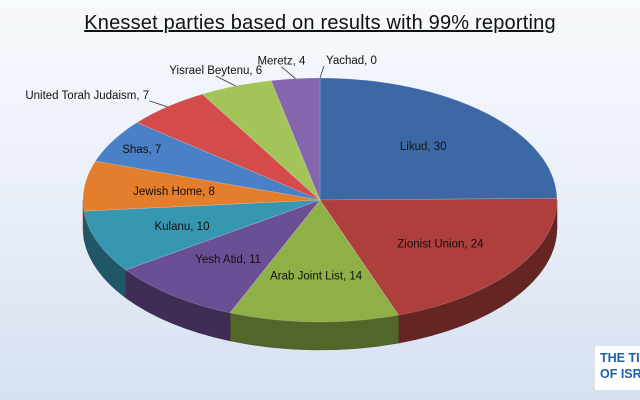 The height and width of the screenshot is (400, 640). I want to click on watermark-text: THE TIMES OF ISRAEL, so click(620, 366).